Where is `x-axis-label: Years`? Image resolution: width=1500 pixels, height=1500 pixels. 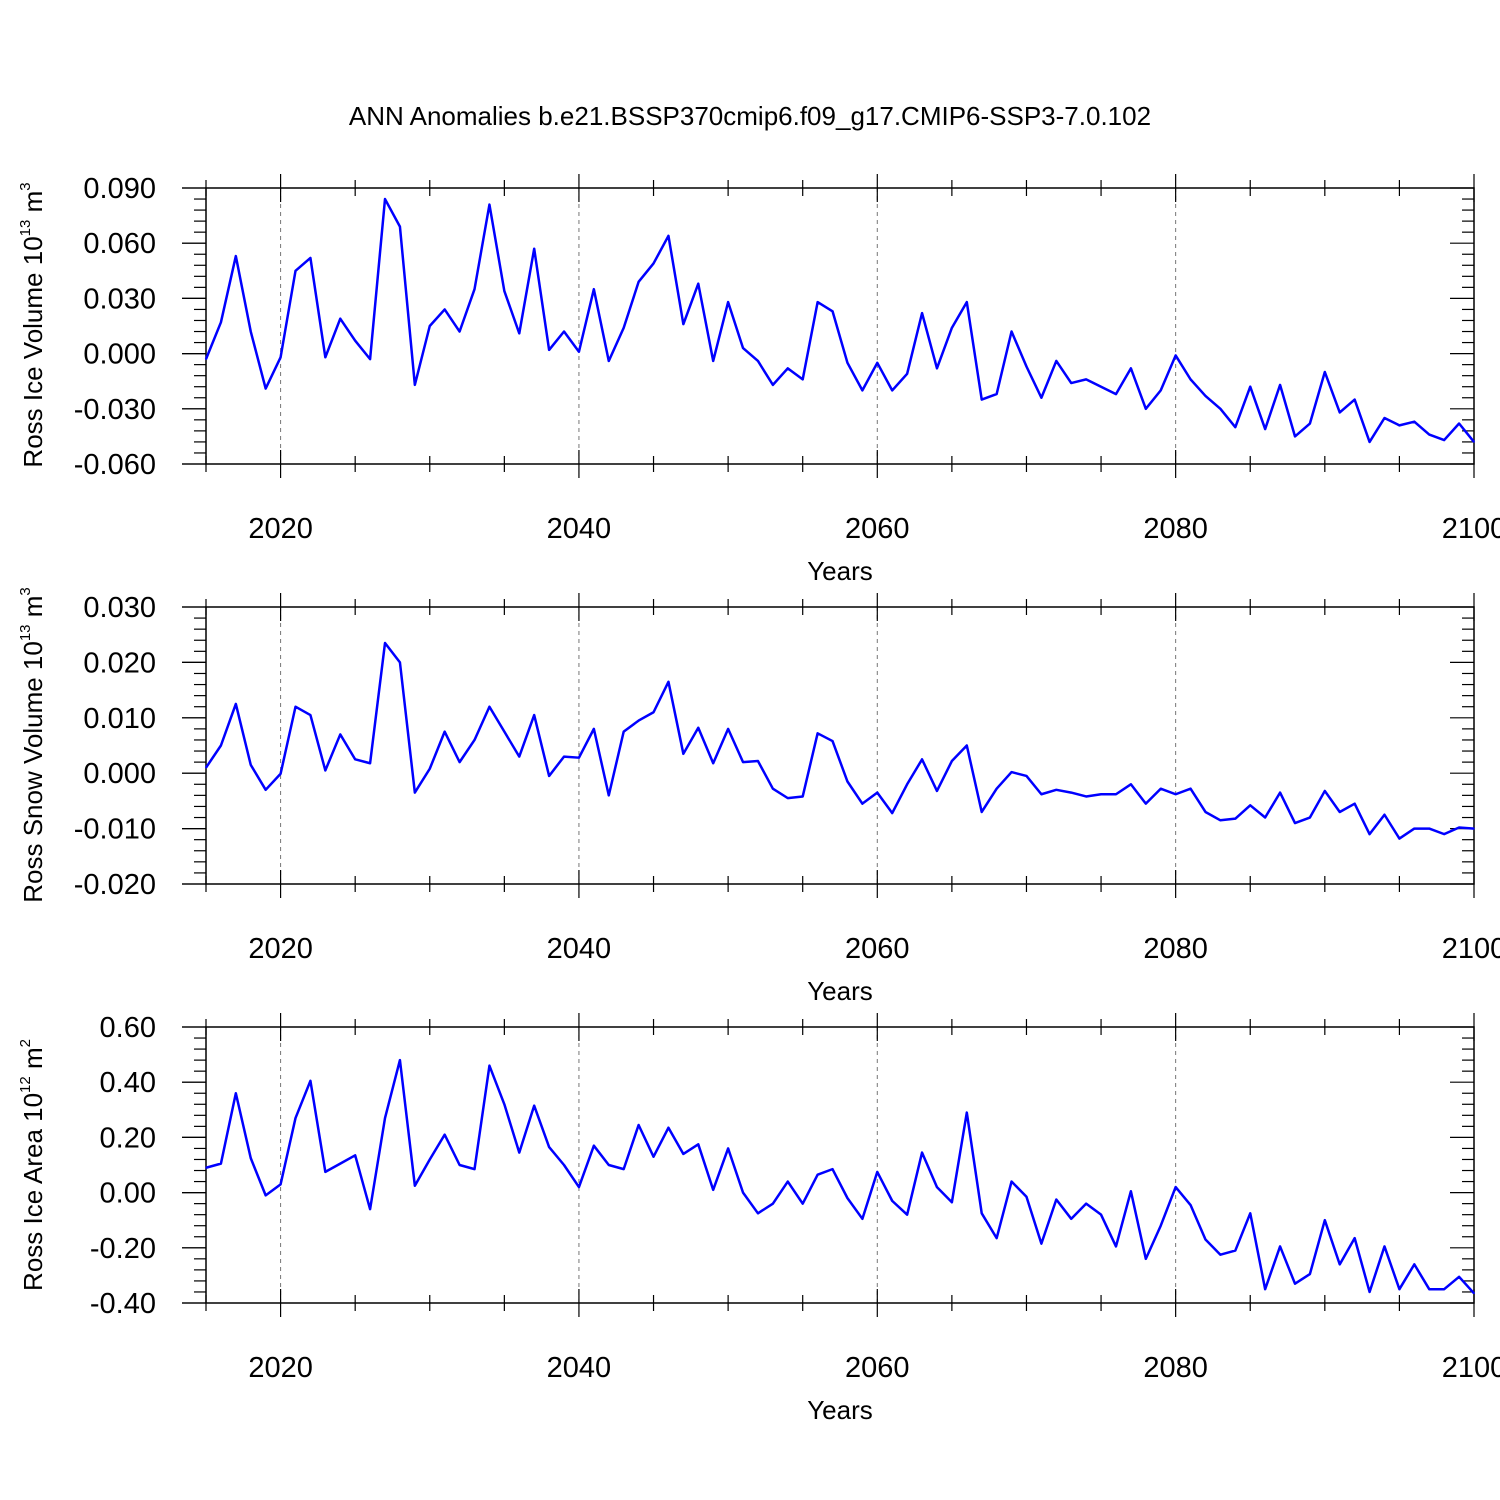 x-axis-label: Years is located at coordinates (840, 1410).